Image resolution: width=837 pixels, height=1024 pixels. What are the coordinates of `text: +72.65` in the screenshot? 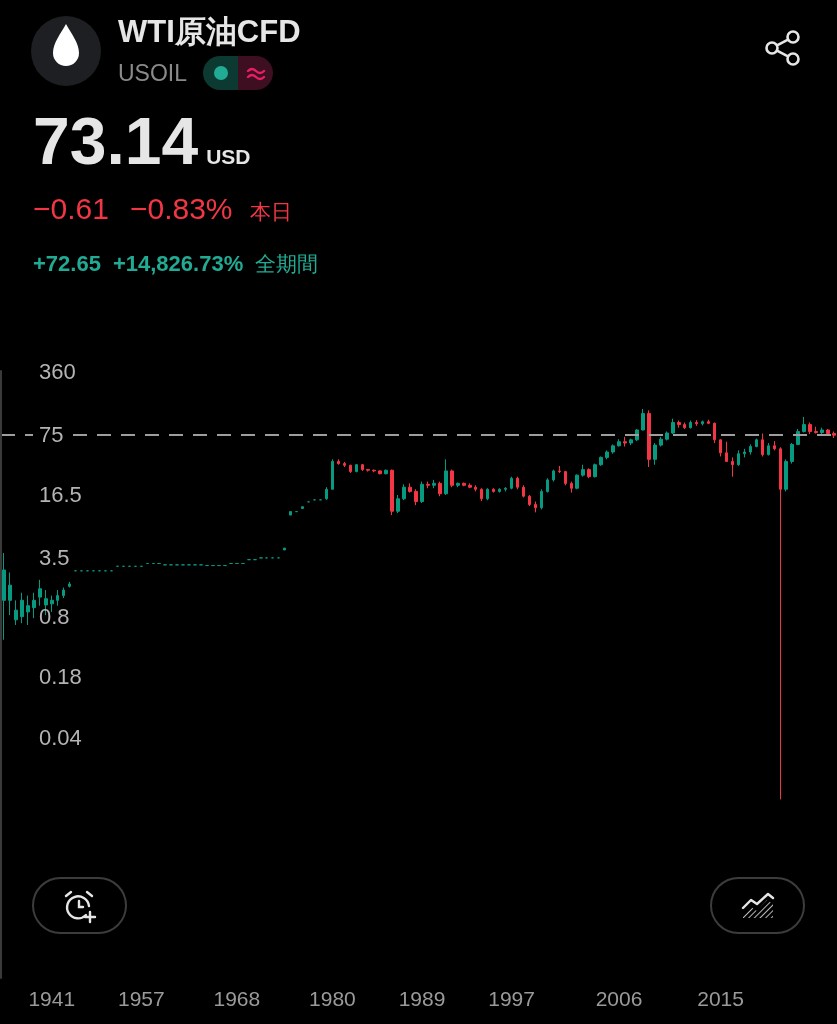 It's located at (67, 263).